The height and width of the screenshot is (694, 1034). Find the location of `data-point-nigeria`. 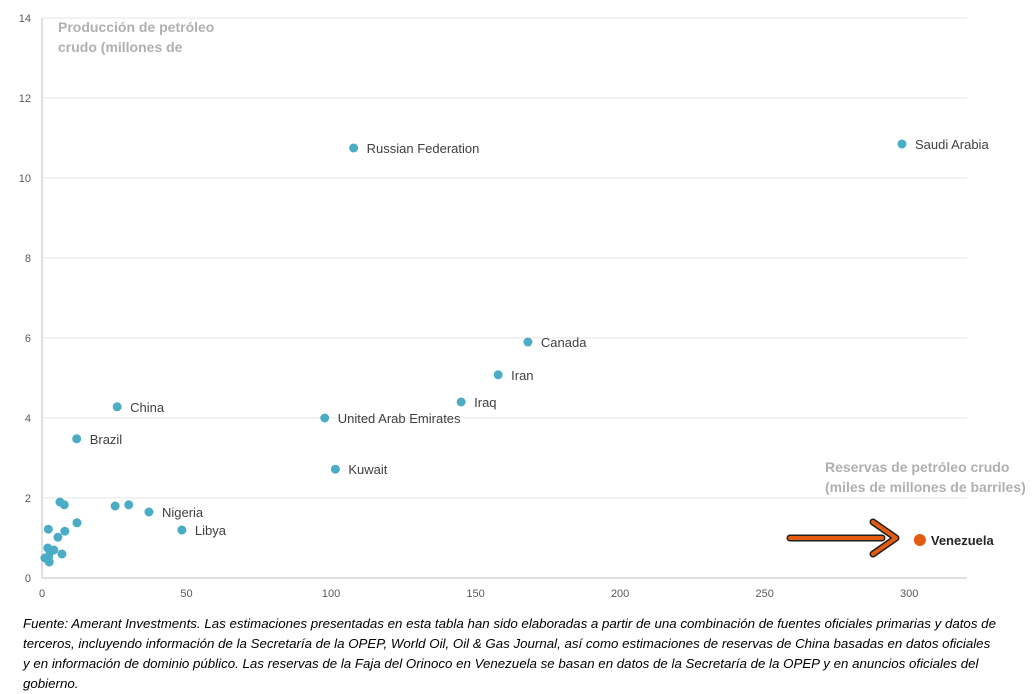

data-point-nigeria is located at coordinates (149, 512).